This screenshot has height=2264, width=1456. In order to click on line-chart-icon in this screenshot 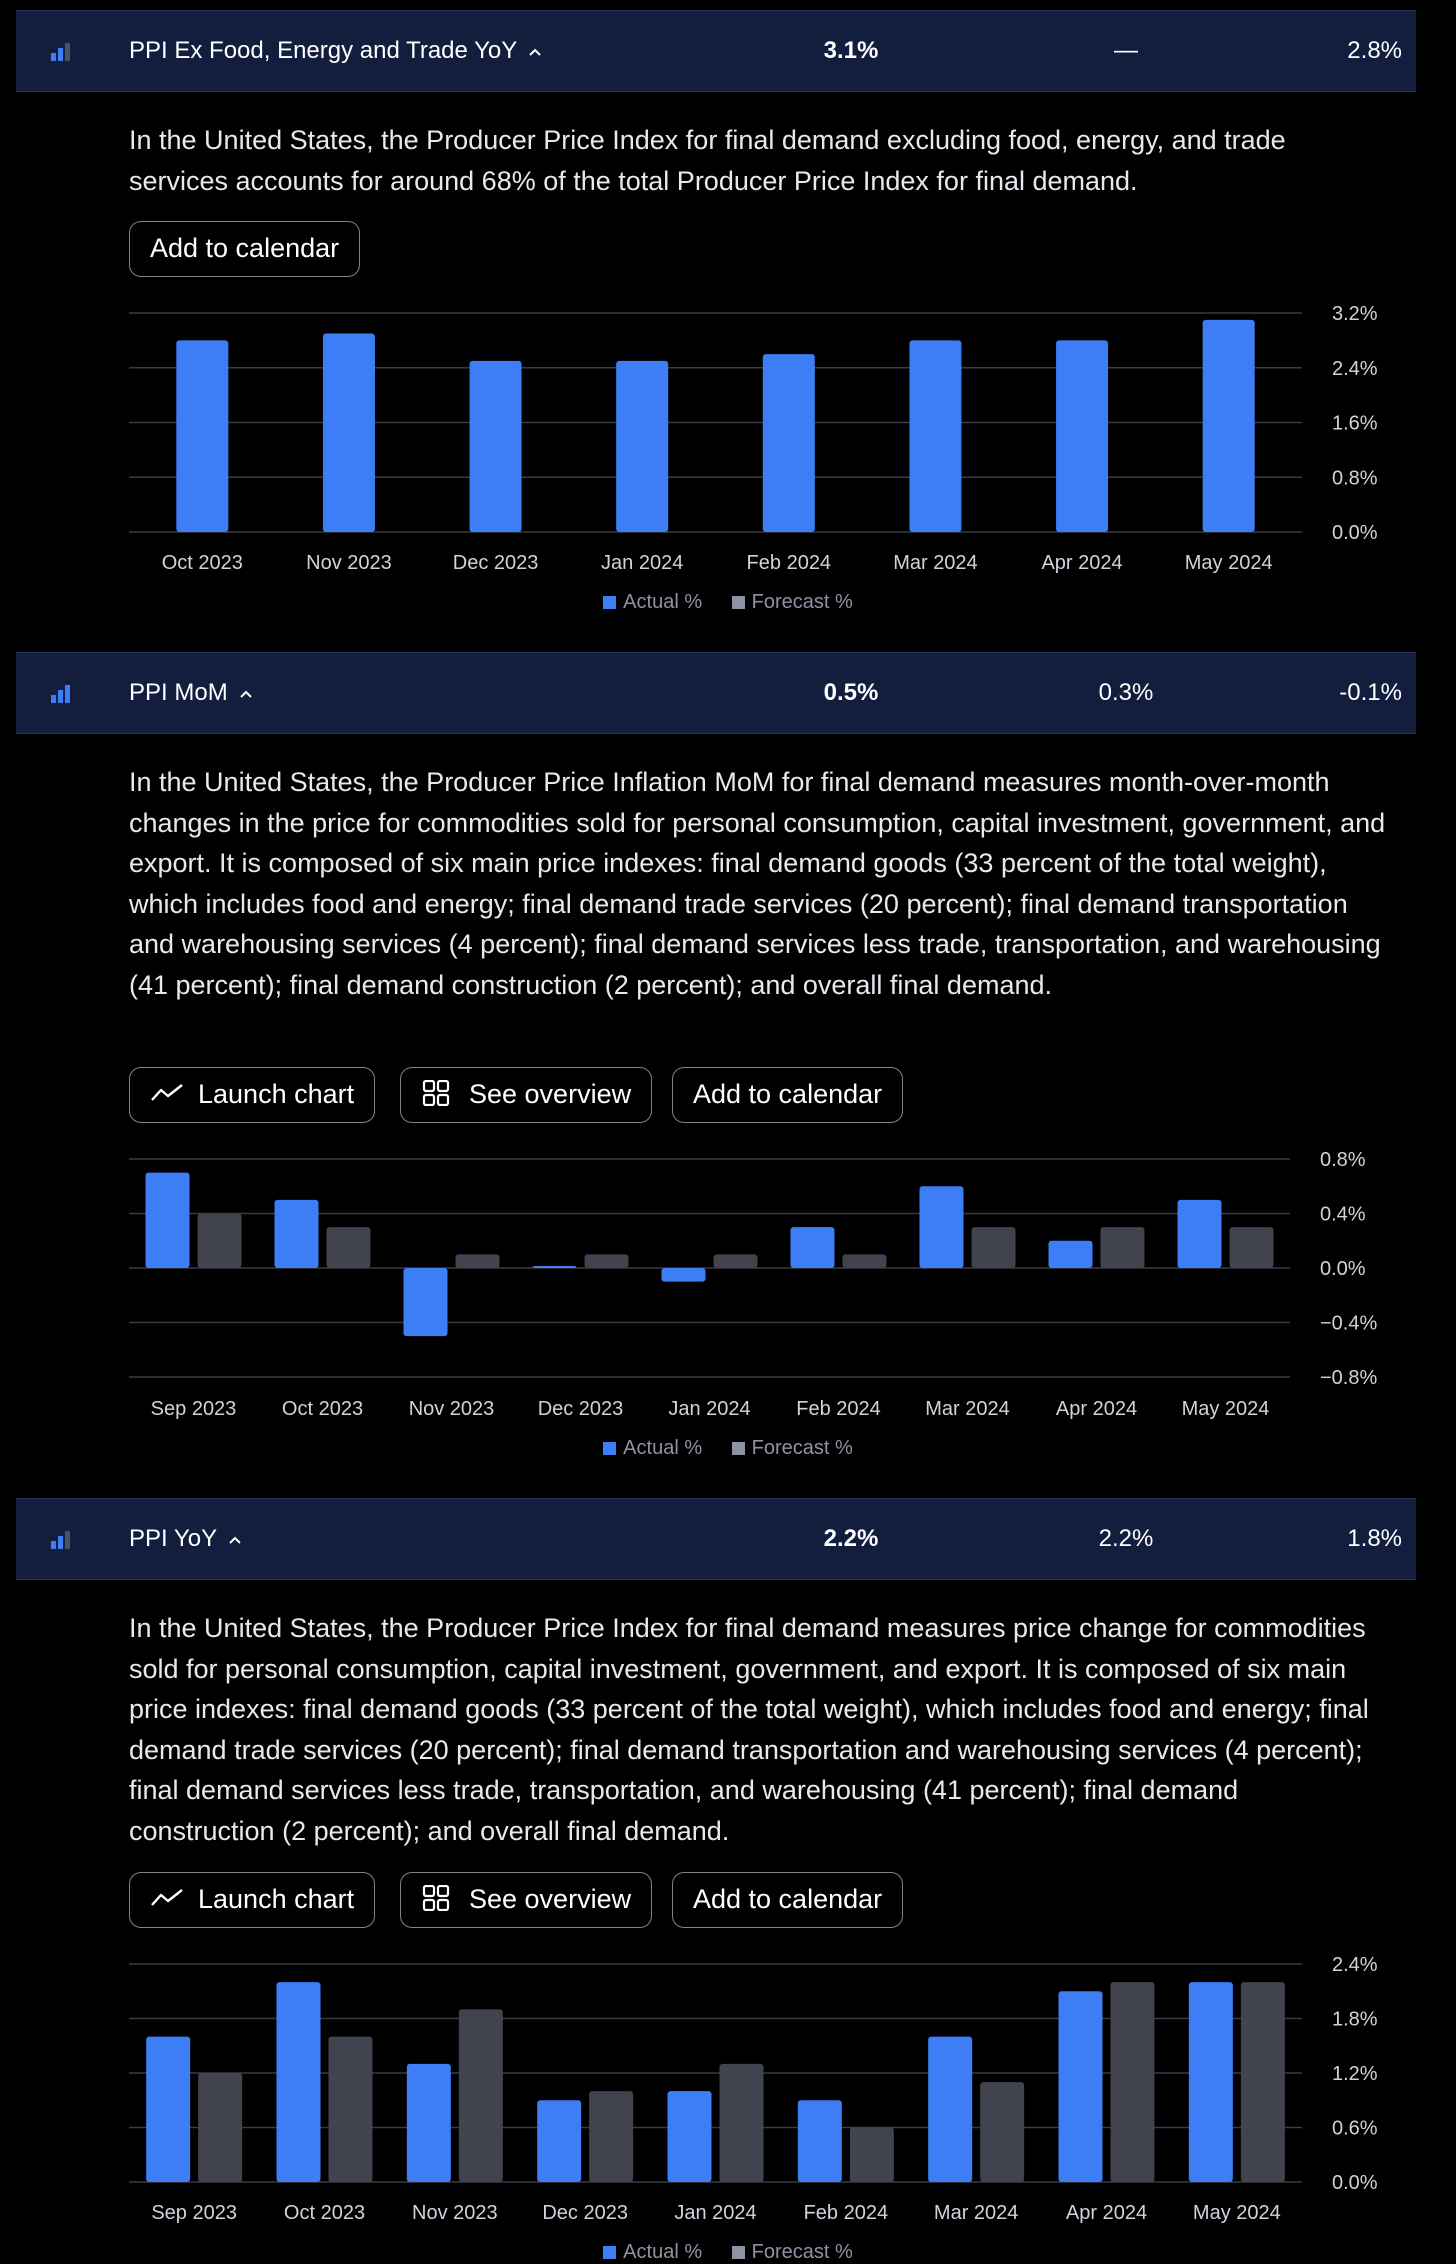, I will do `click(167, 1897)`.